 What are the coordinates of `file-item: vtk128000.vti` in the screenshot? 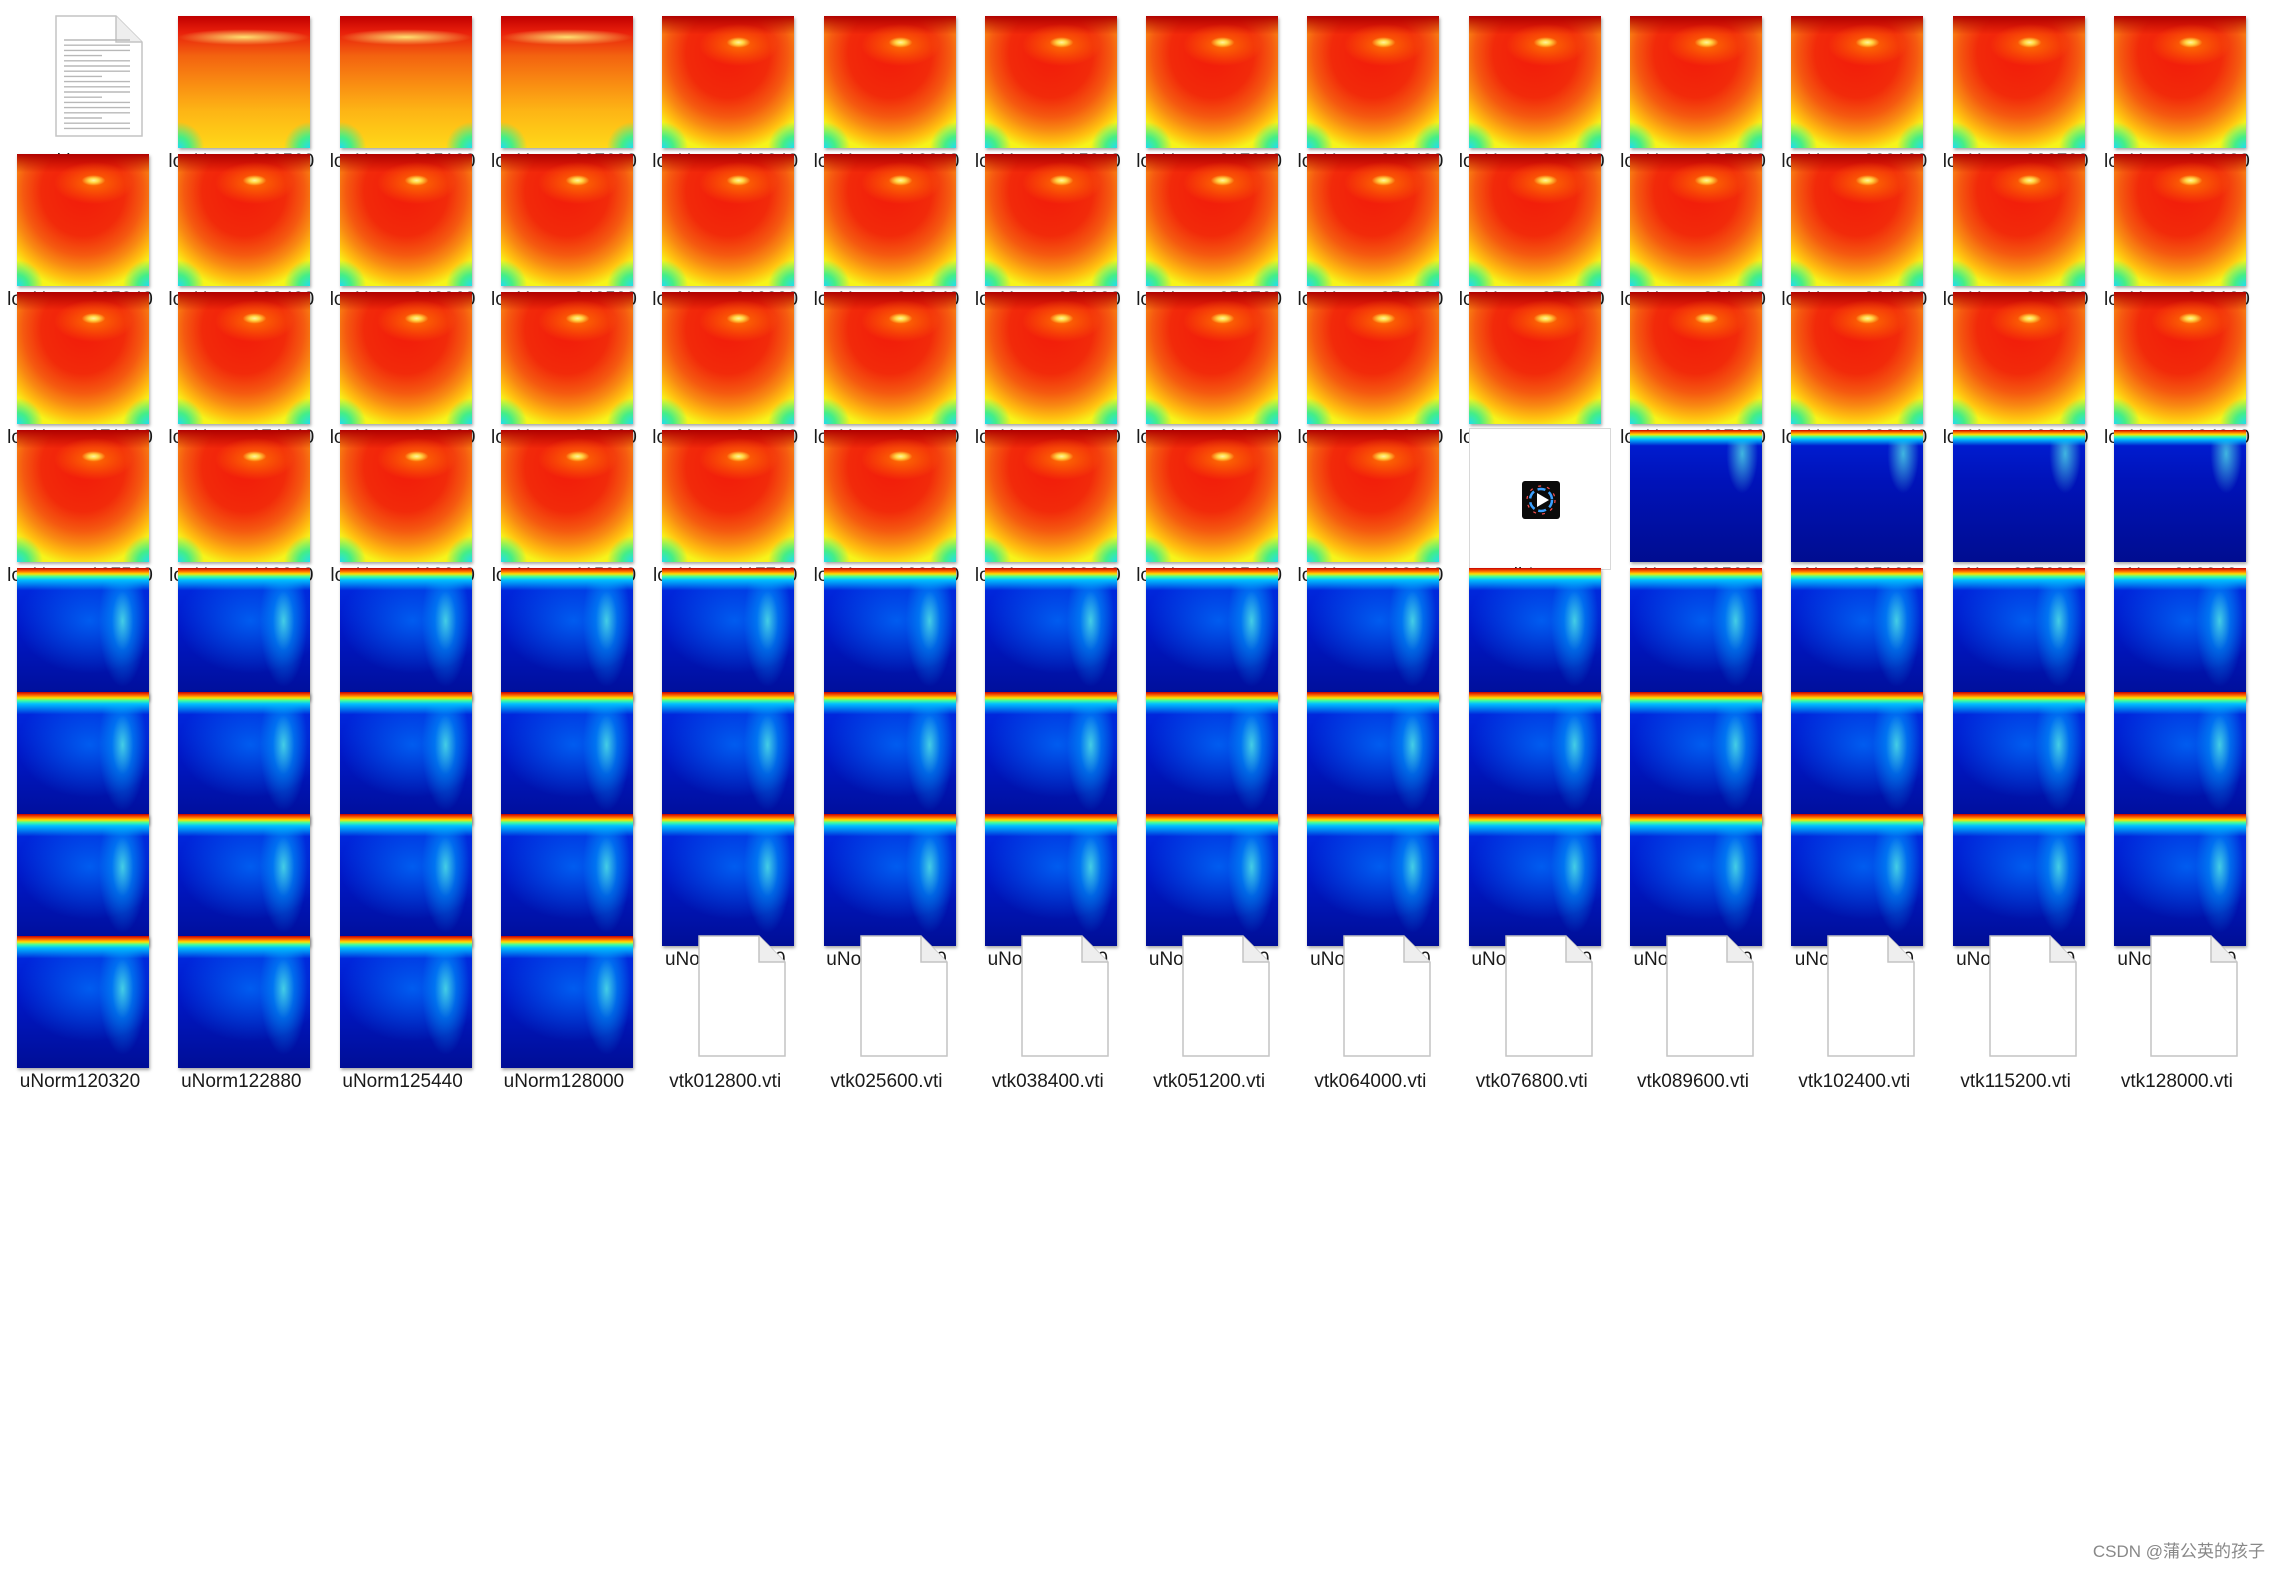 It's located at (2177, 1015).